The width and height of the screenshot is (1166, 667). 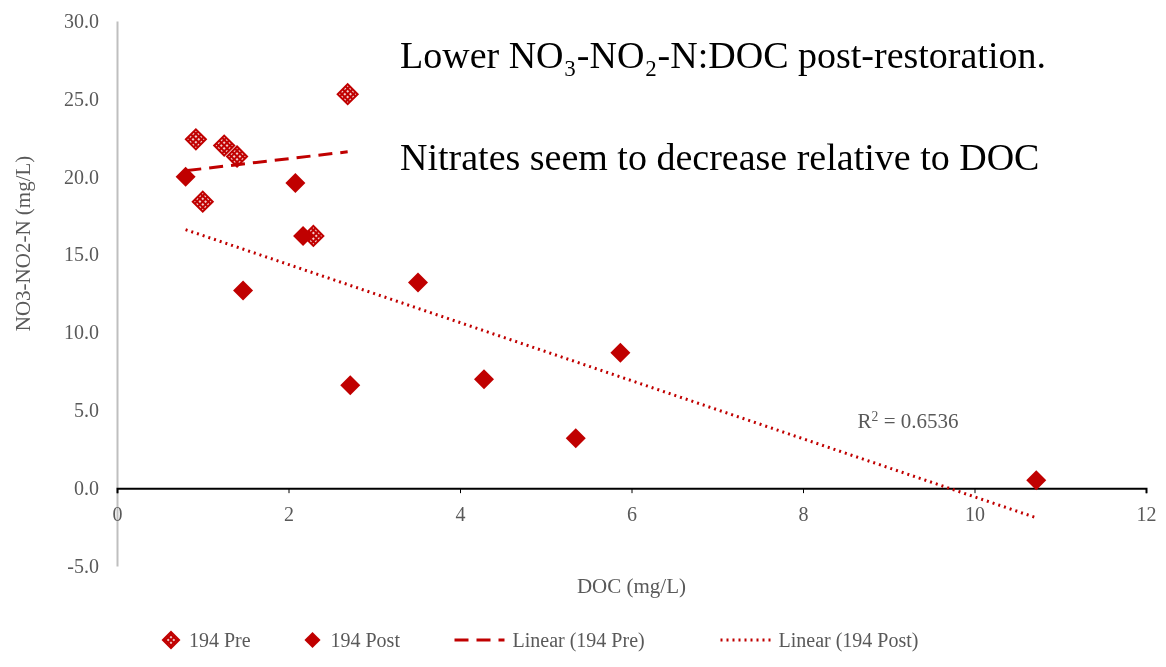 What do you see at coordinates (631, 586) in the screenshot?
I see `x-axis-title: DOC (mg/L)` at bounding box center [631, 586].